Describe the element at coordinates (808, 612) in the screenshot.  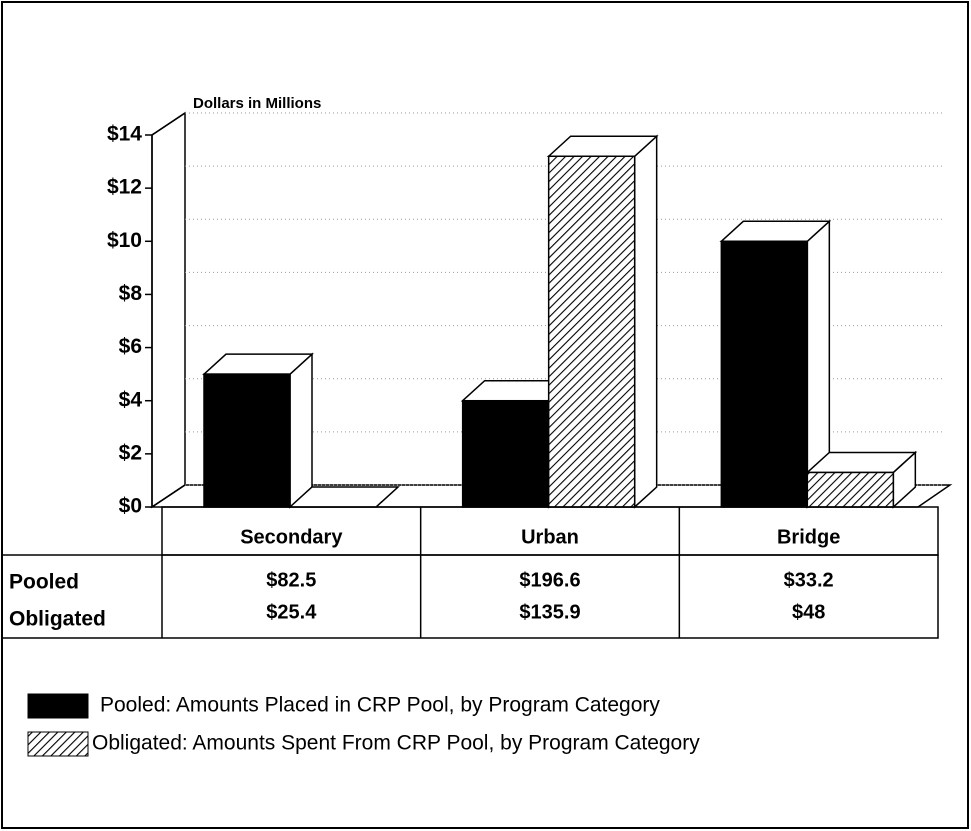
I see `table-cell: $48` at that location.